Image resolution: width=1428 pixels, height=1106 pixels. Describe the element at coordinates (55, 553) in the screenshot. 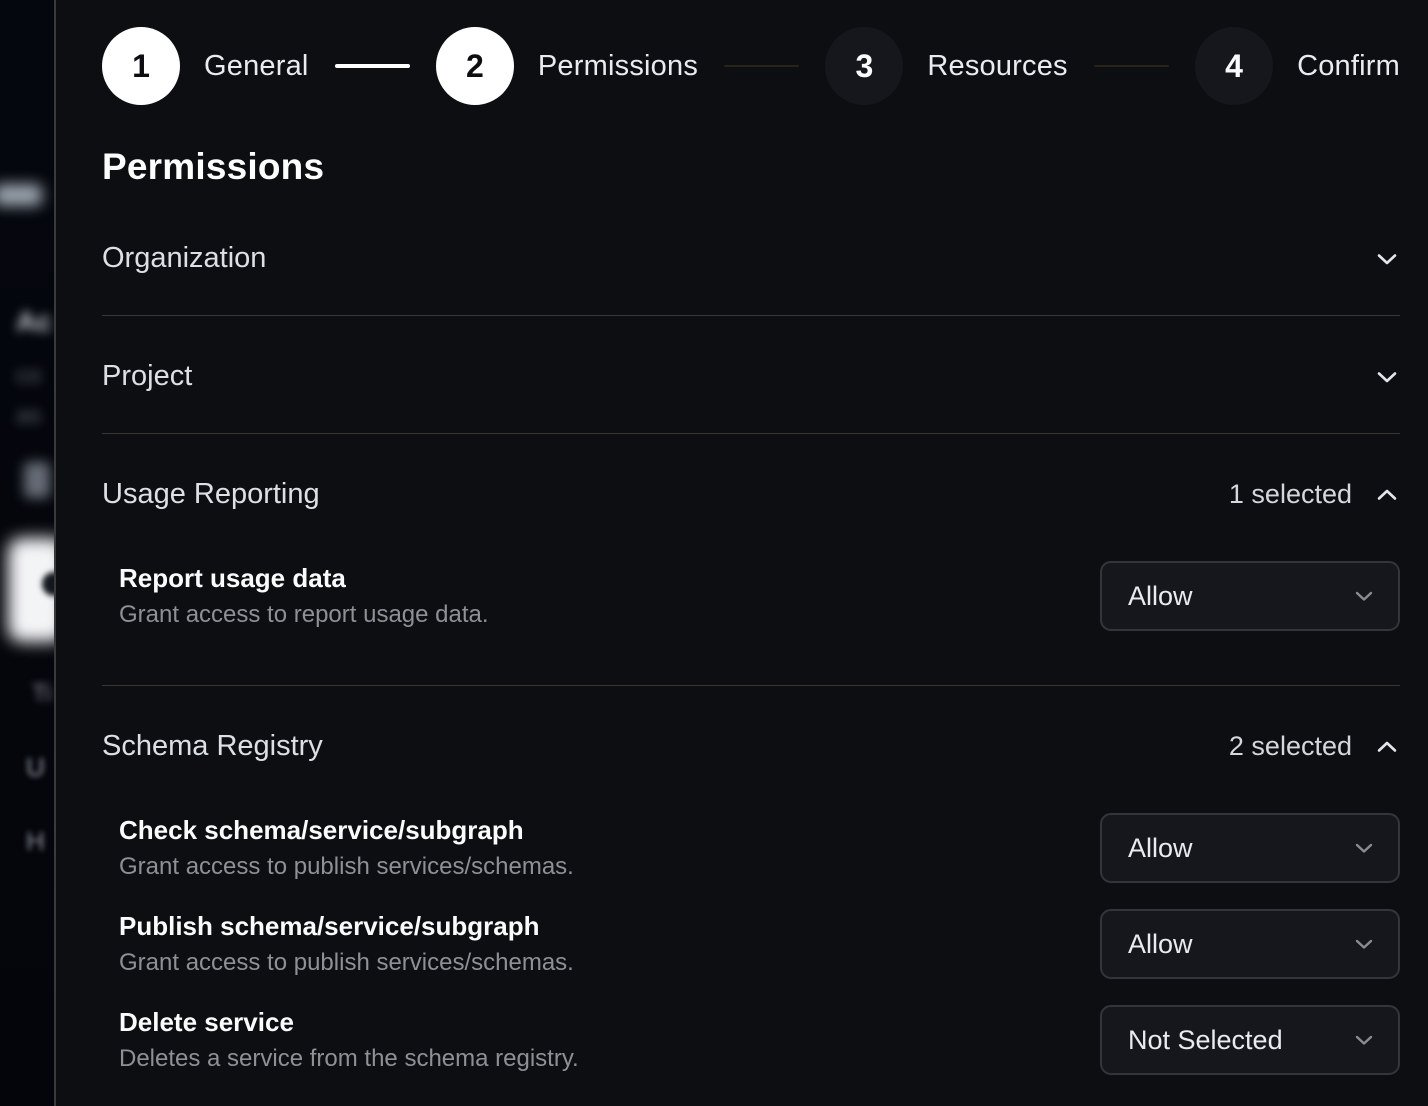

I see `modal-edge-divider` at that location.